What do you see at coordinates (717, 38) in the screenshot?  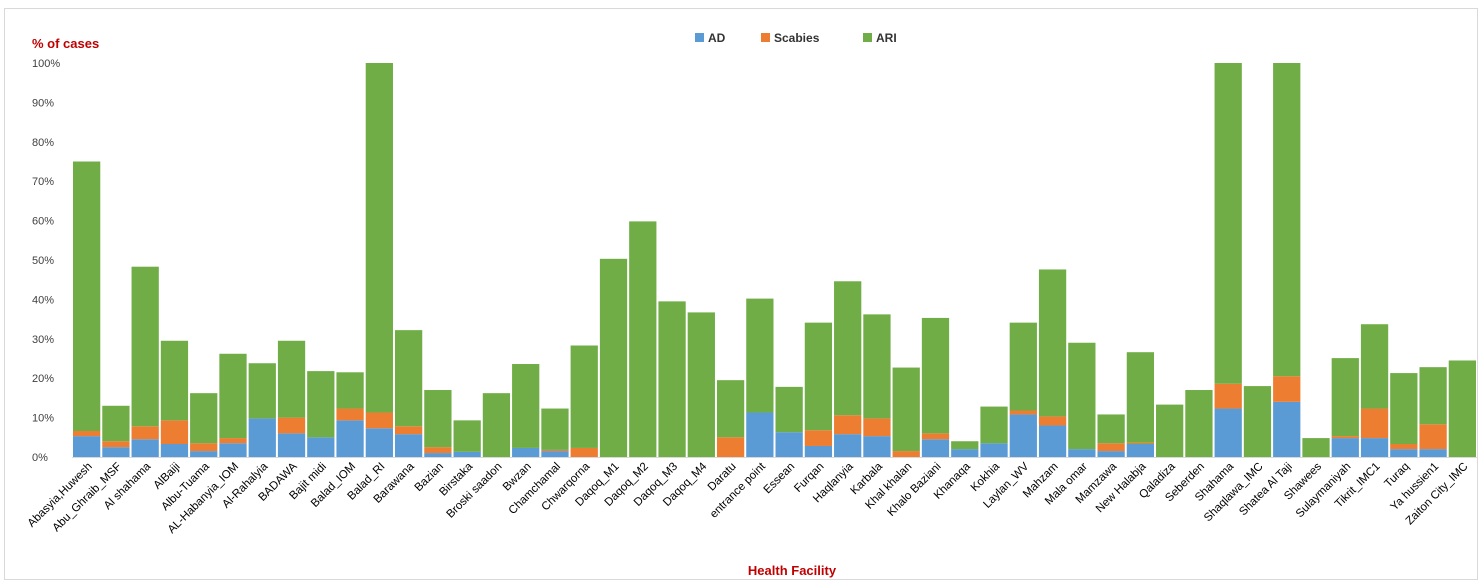 I see `legend-label-ad: AD` at bounding box center [717, 38].